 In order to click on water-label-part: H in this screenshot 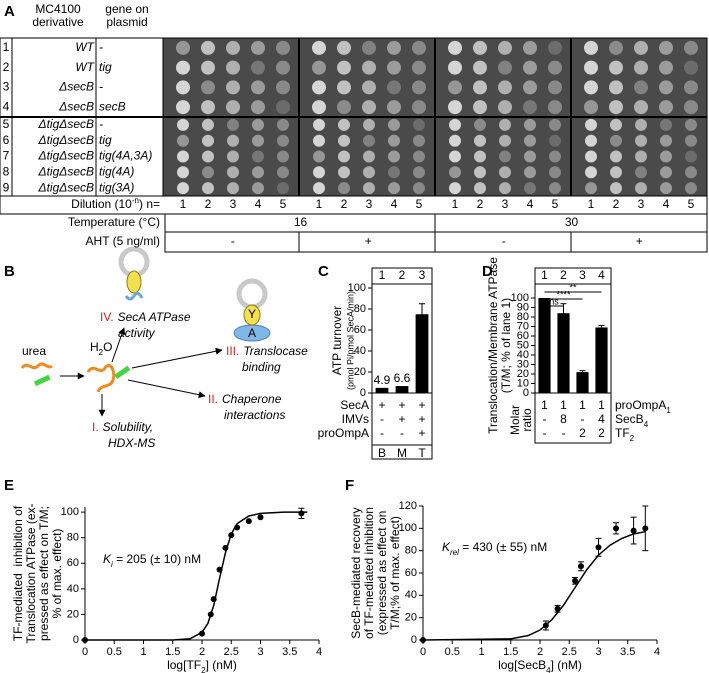, I will do `click(94, 347)`.